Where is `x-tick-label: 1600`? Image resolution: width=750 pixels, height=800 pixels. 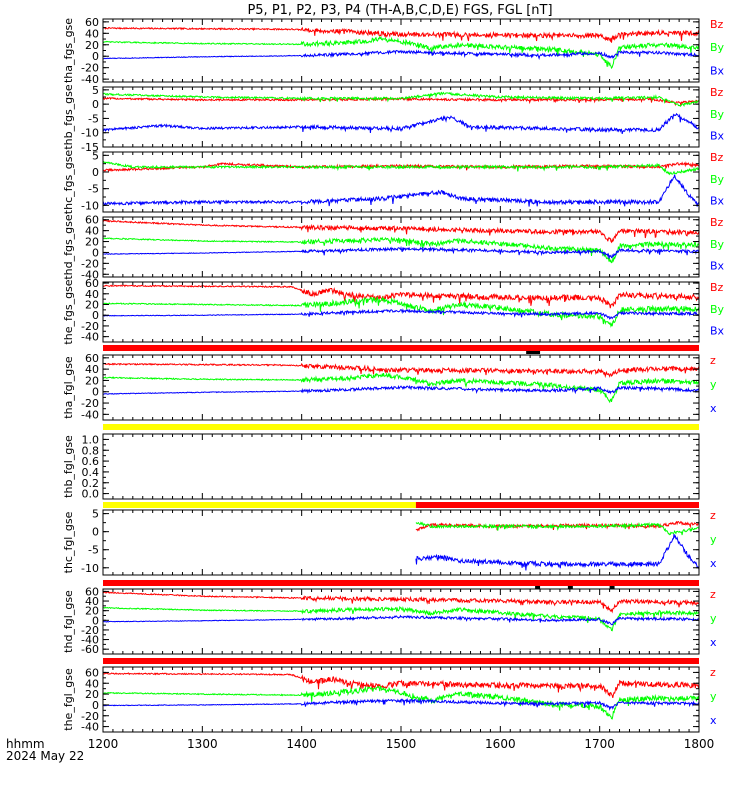 x-tick-label: 1600 is located at coordinates (500, 744).